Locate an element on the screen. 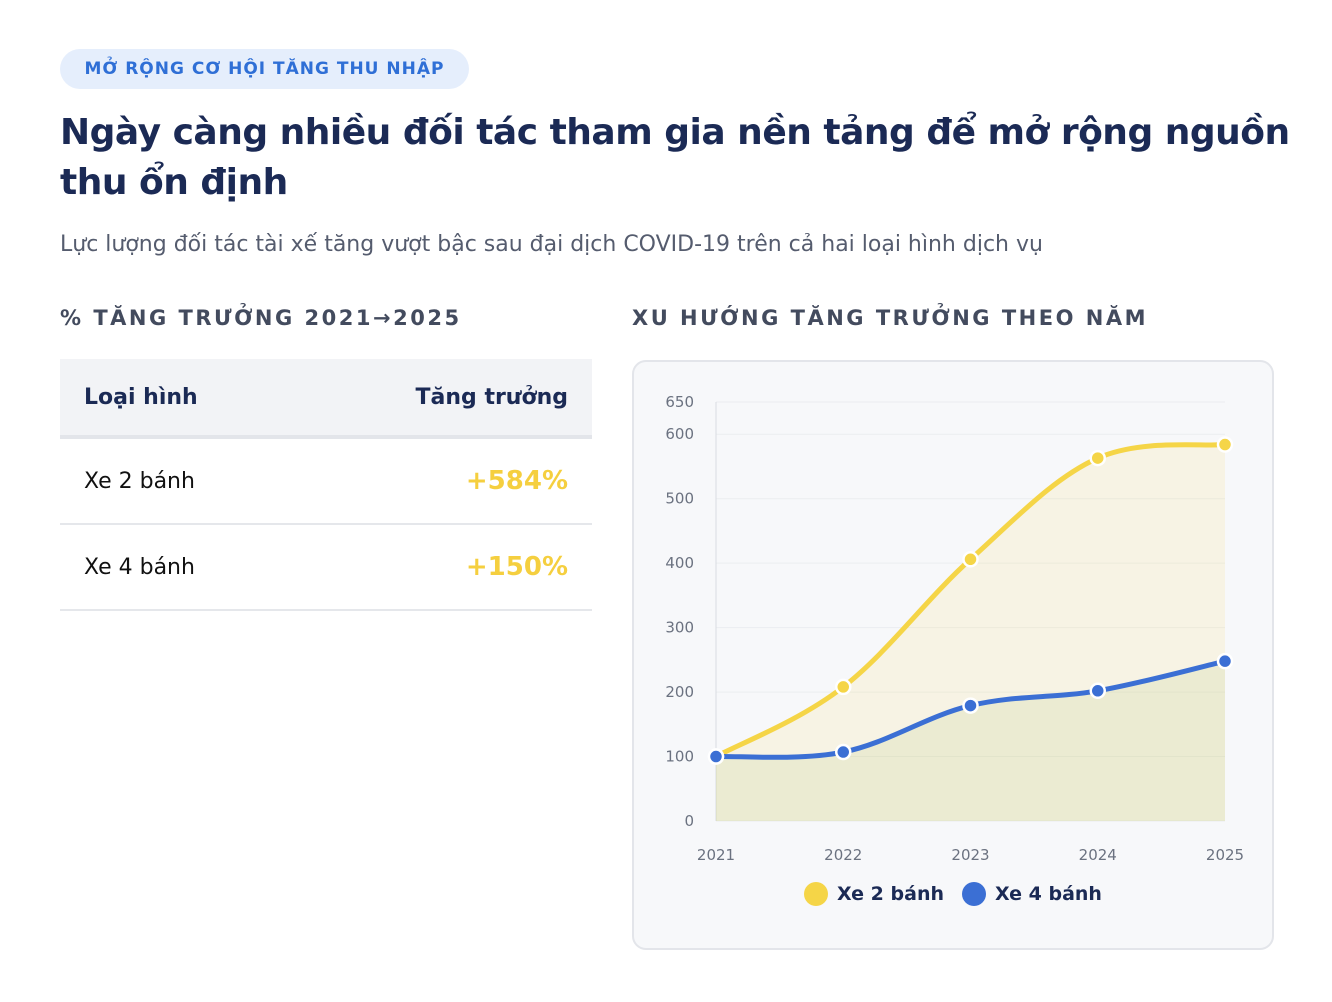 The height and width of the screenshot is (1002, 1332). legend-item-2-wheel: Xe 2 bánh is located at coordinates (874, 894).